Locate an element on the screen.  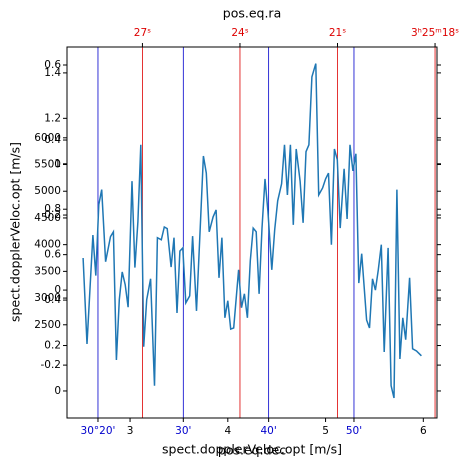
chart-title: pos.eq.ra is located at coordinates (252, 13).